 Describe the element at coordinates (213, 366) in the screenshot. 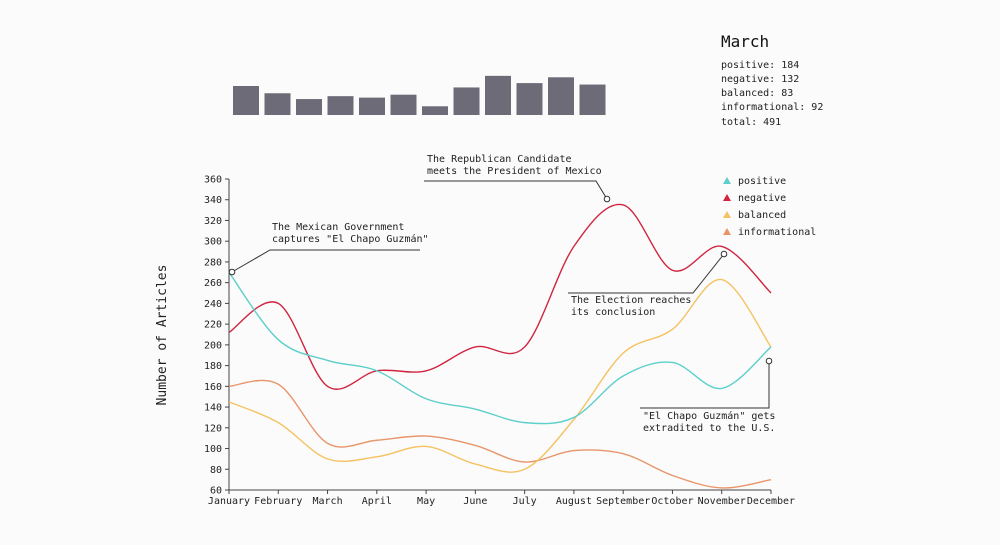

I see `y-tick-label: 180` at that location.